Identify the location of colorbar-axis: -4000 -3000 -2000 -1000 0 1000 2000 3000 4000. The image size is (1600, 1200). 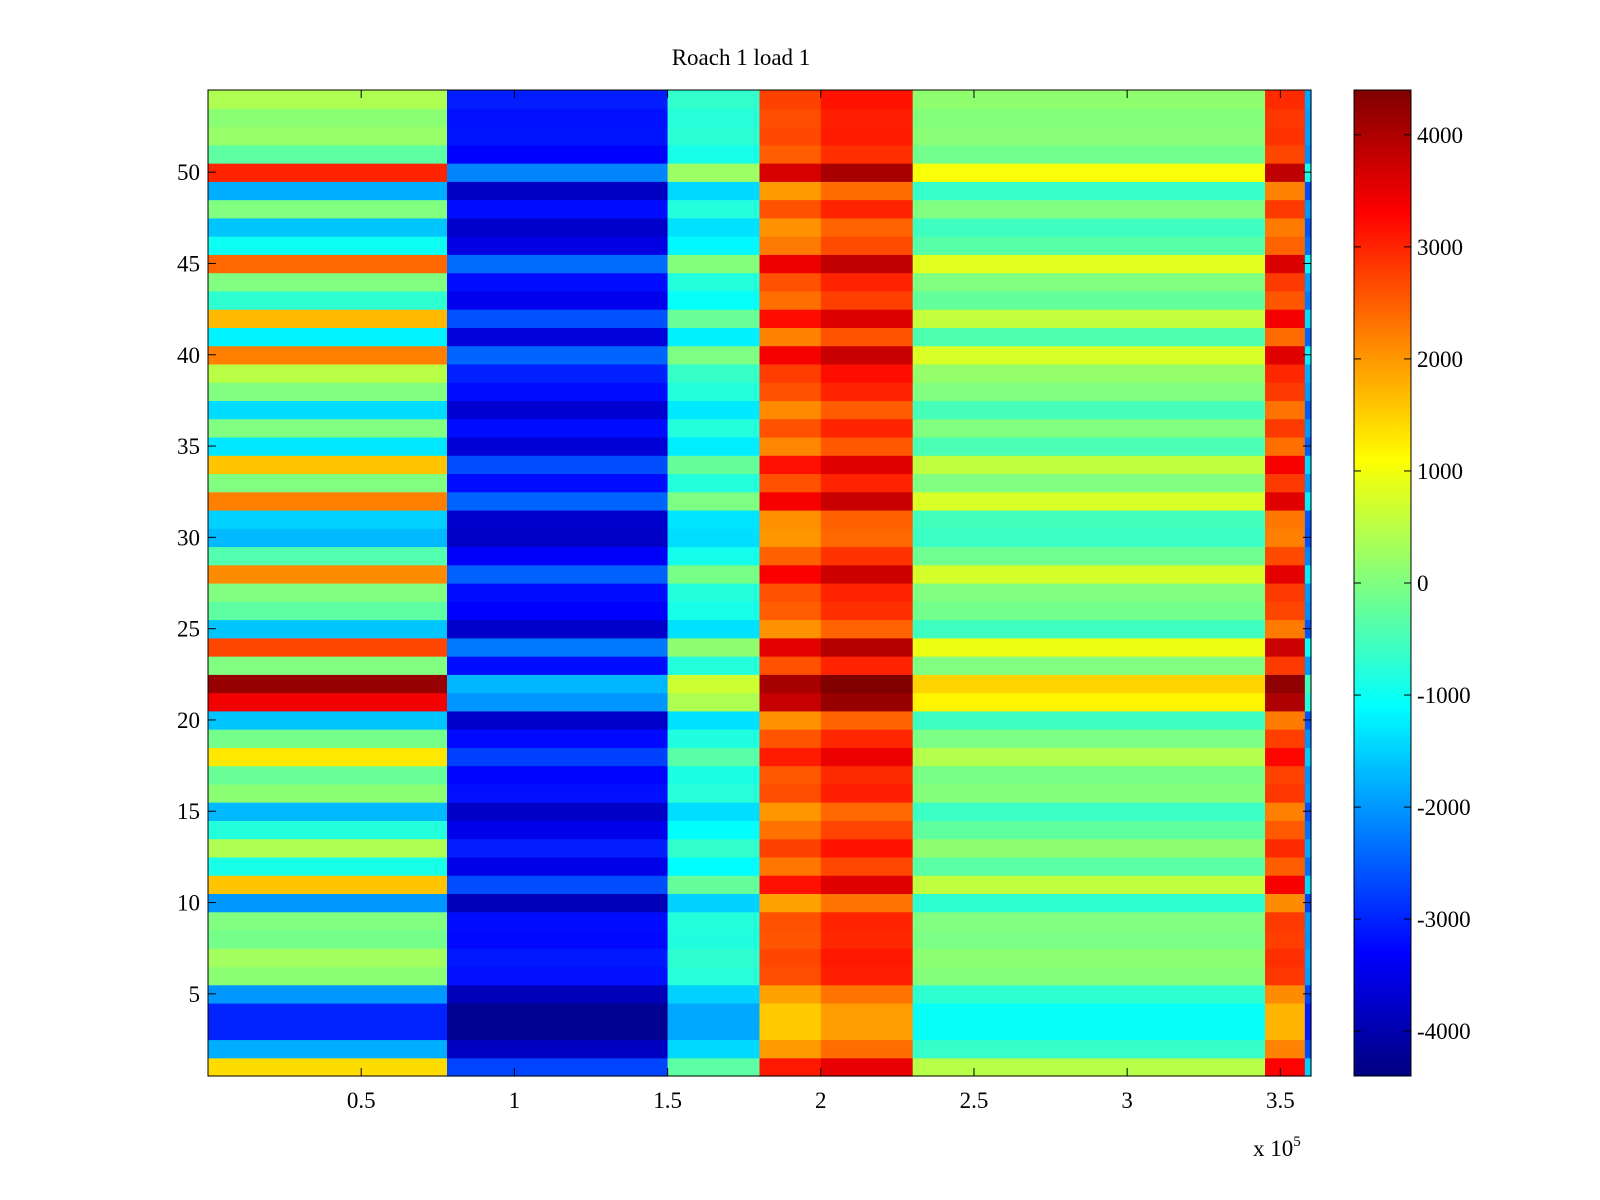
(1412, 583).